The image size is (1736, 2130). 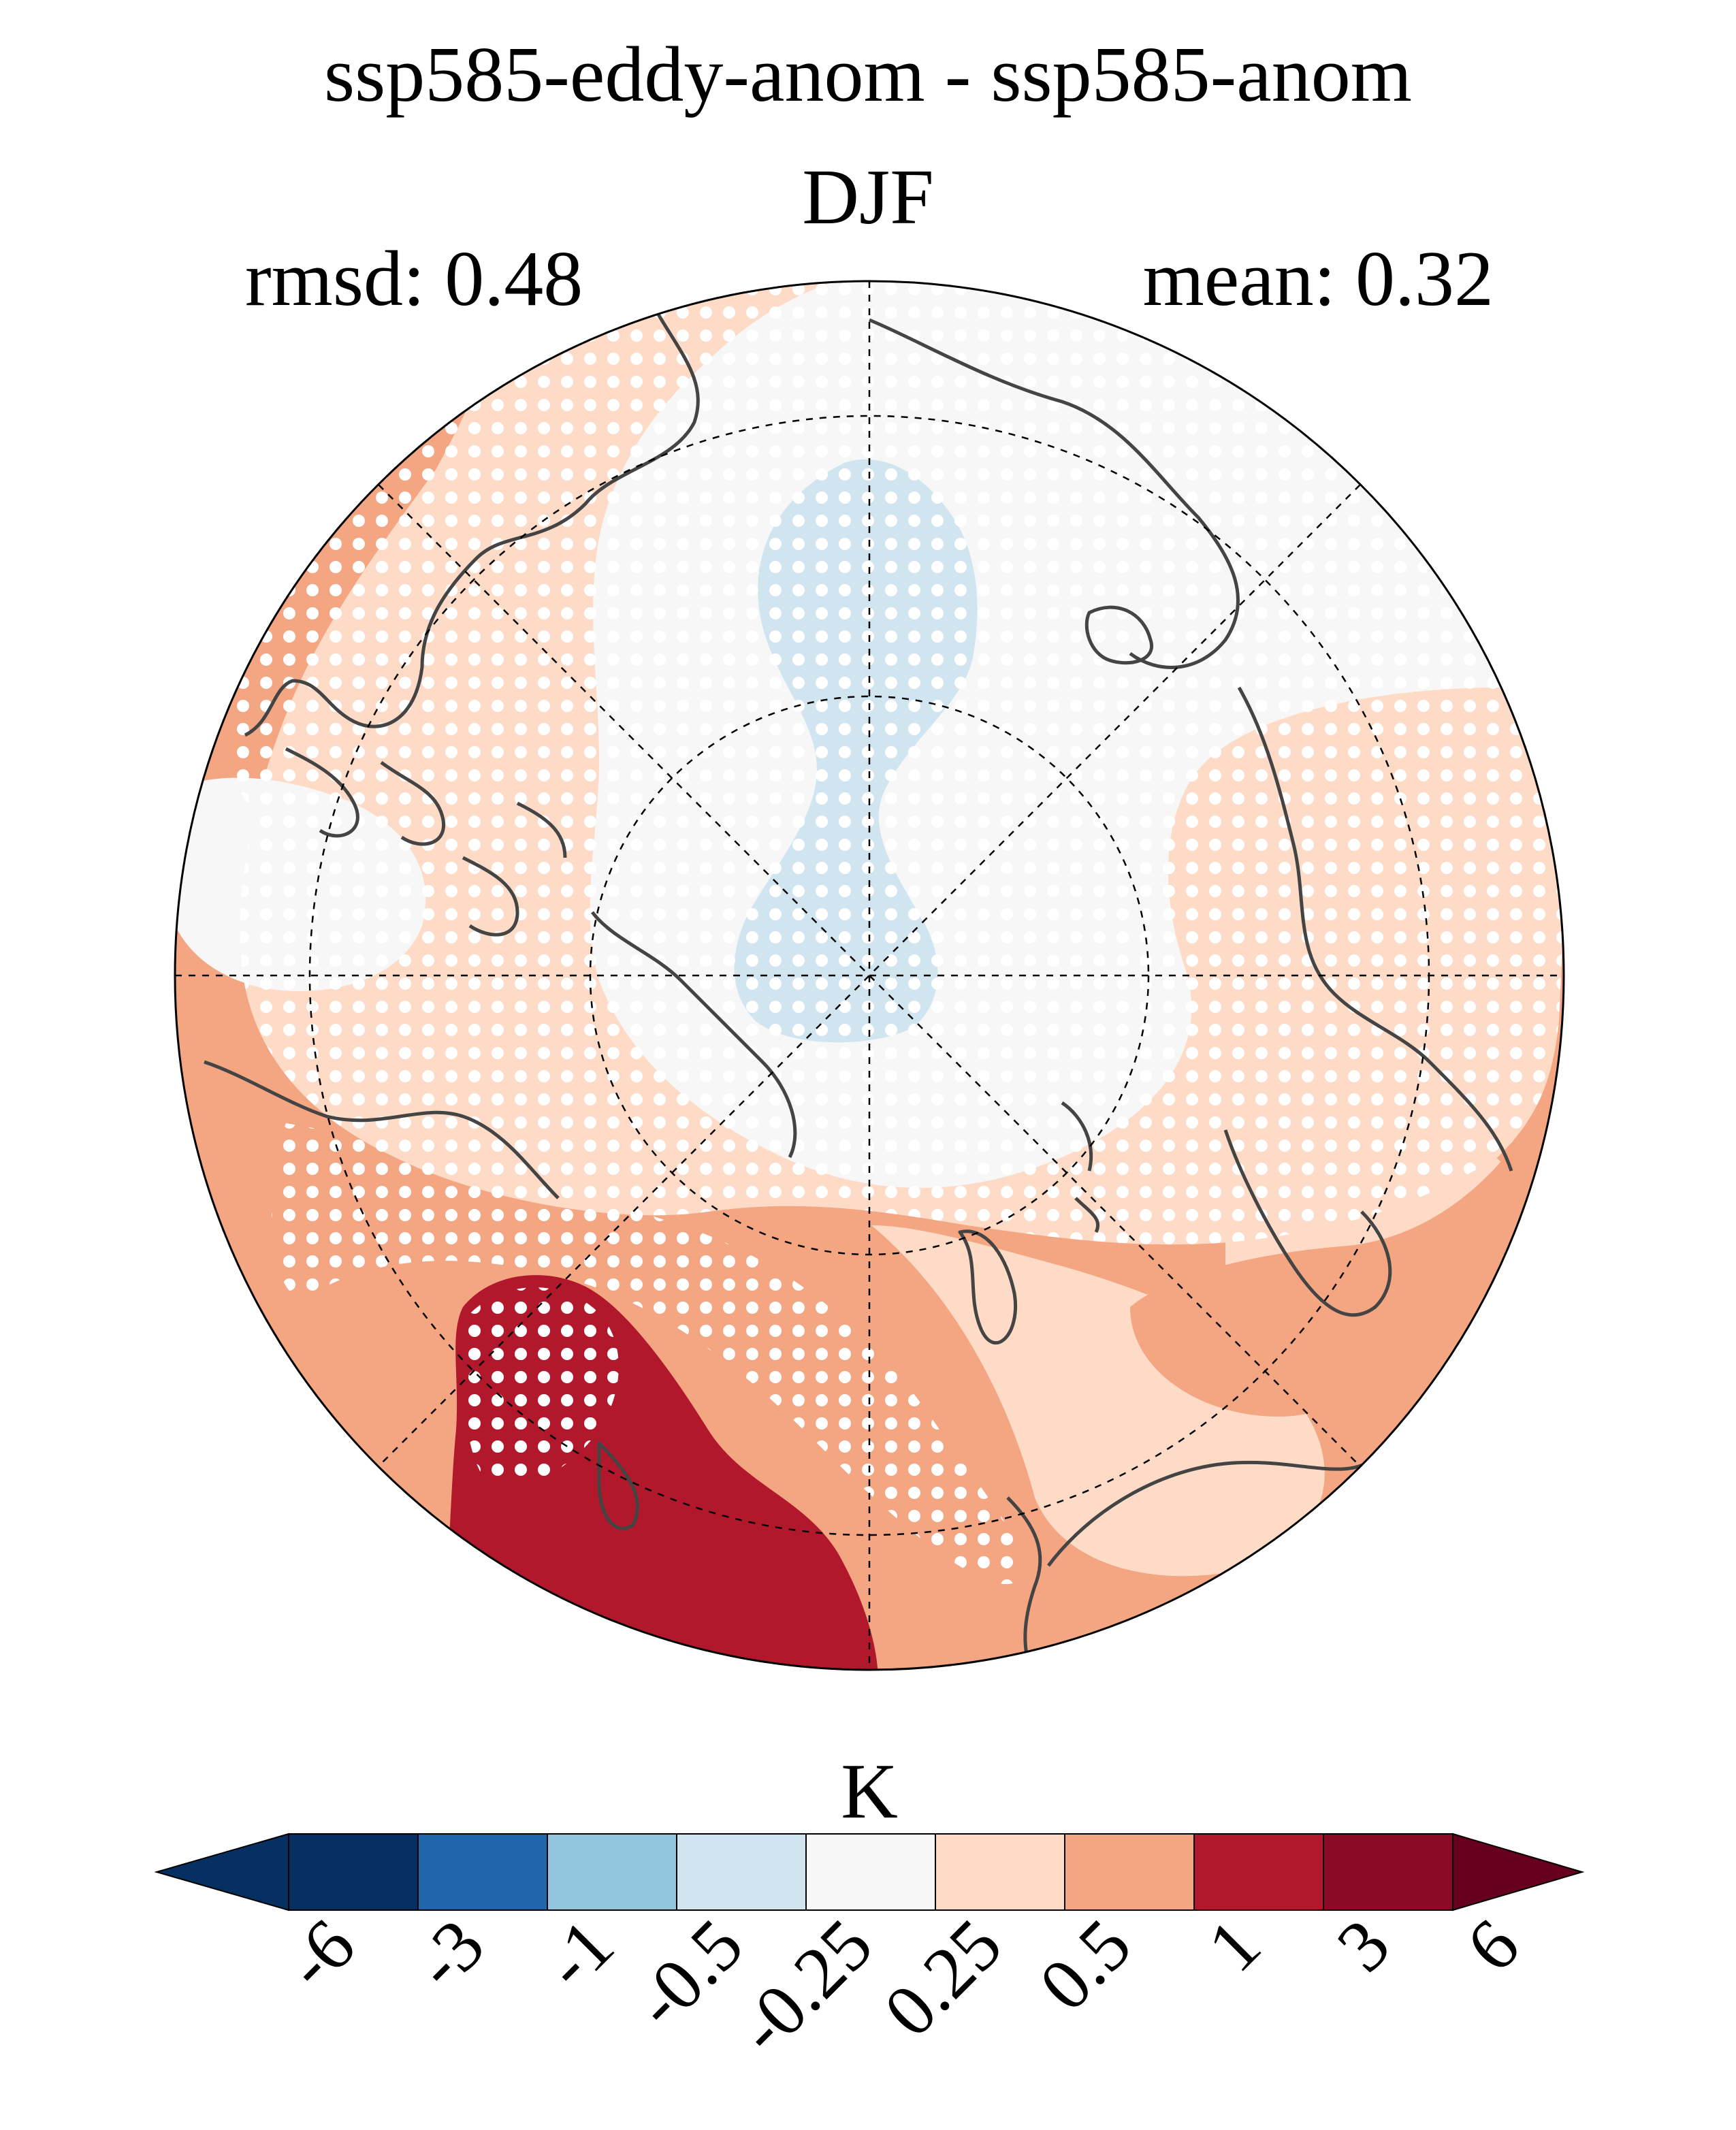 I want to click on coastline-eurasia-north, so click(x=472, y=521).